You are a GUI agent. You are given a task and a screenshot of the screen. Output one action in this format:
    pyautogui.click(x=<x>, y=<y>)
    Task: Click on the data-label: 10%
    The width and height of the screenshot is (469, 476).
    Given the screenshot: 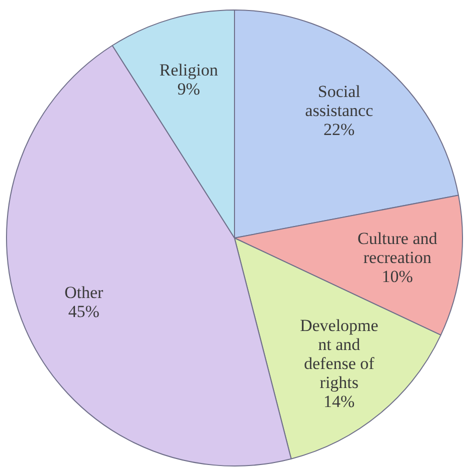 What is the action you would take?
    pyautogui.click(x=397, y=276)
    